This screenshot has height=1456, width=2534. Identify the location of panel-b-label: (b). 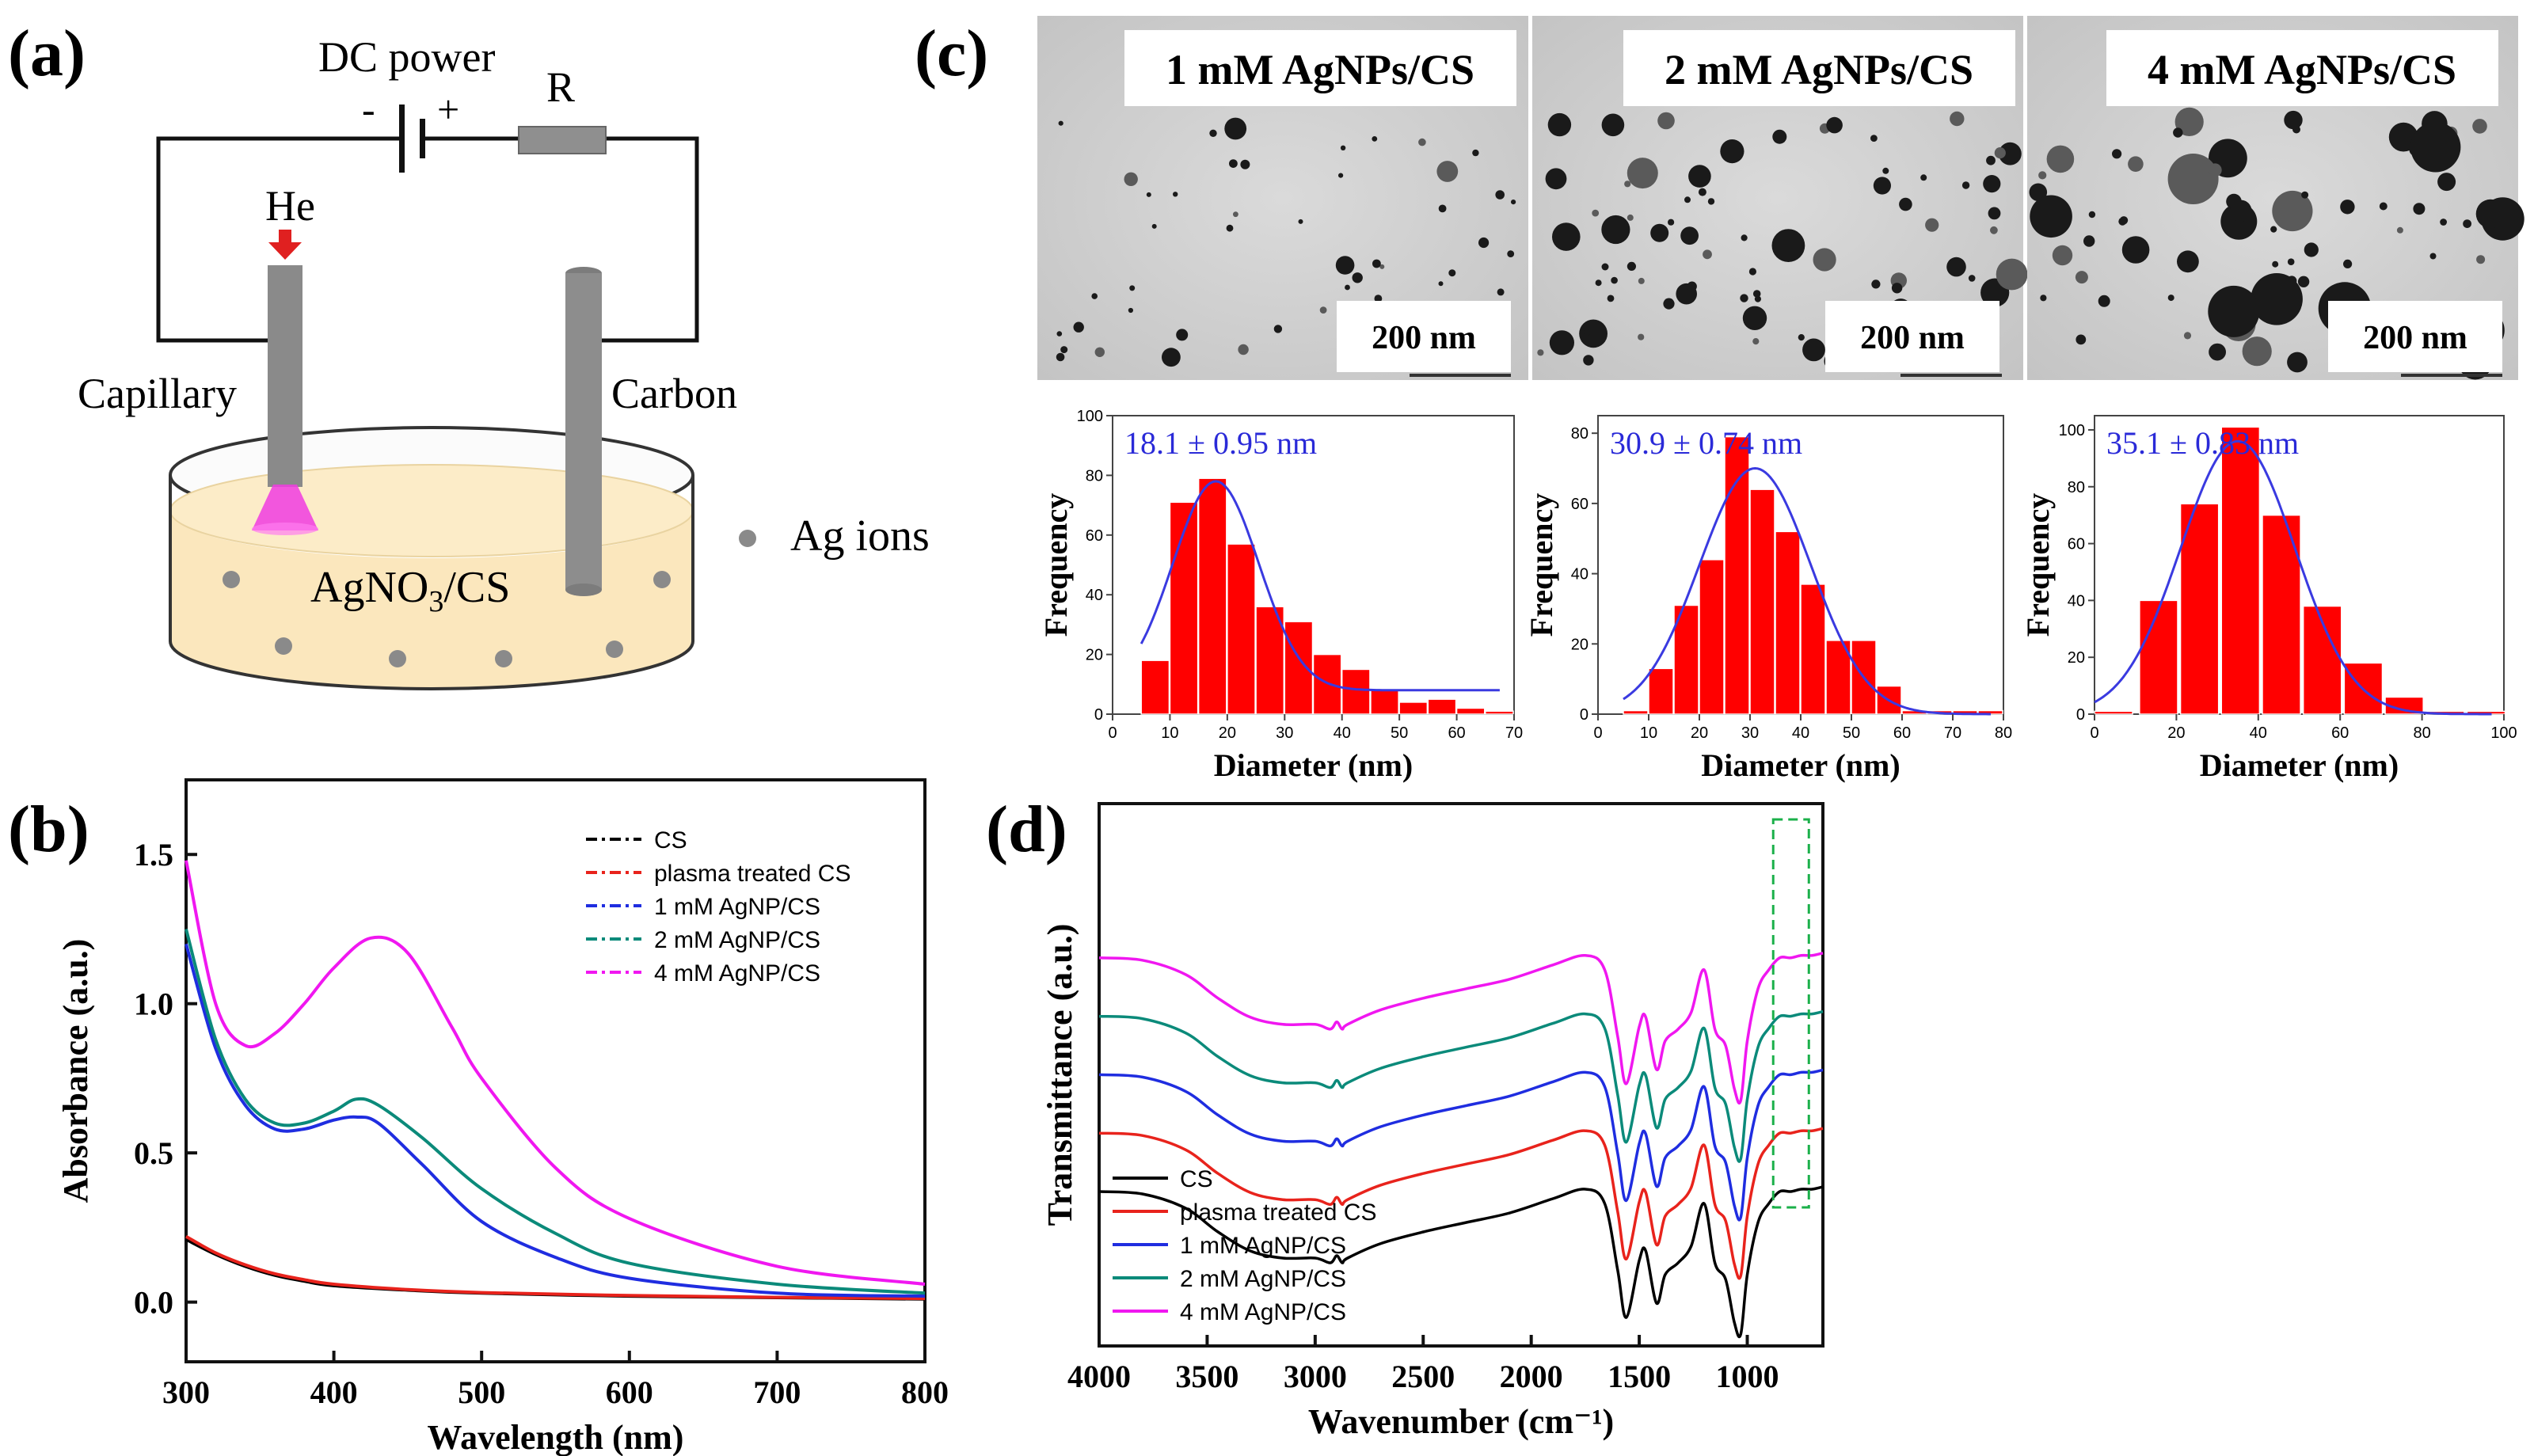
(48, 829).